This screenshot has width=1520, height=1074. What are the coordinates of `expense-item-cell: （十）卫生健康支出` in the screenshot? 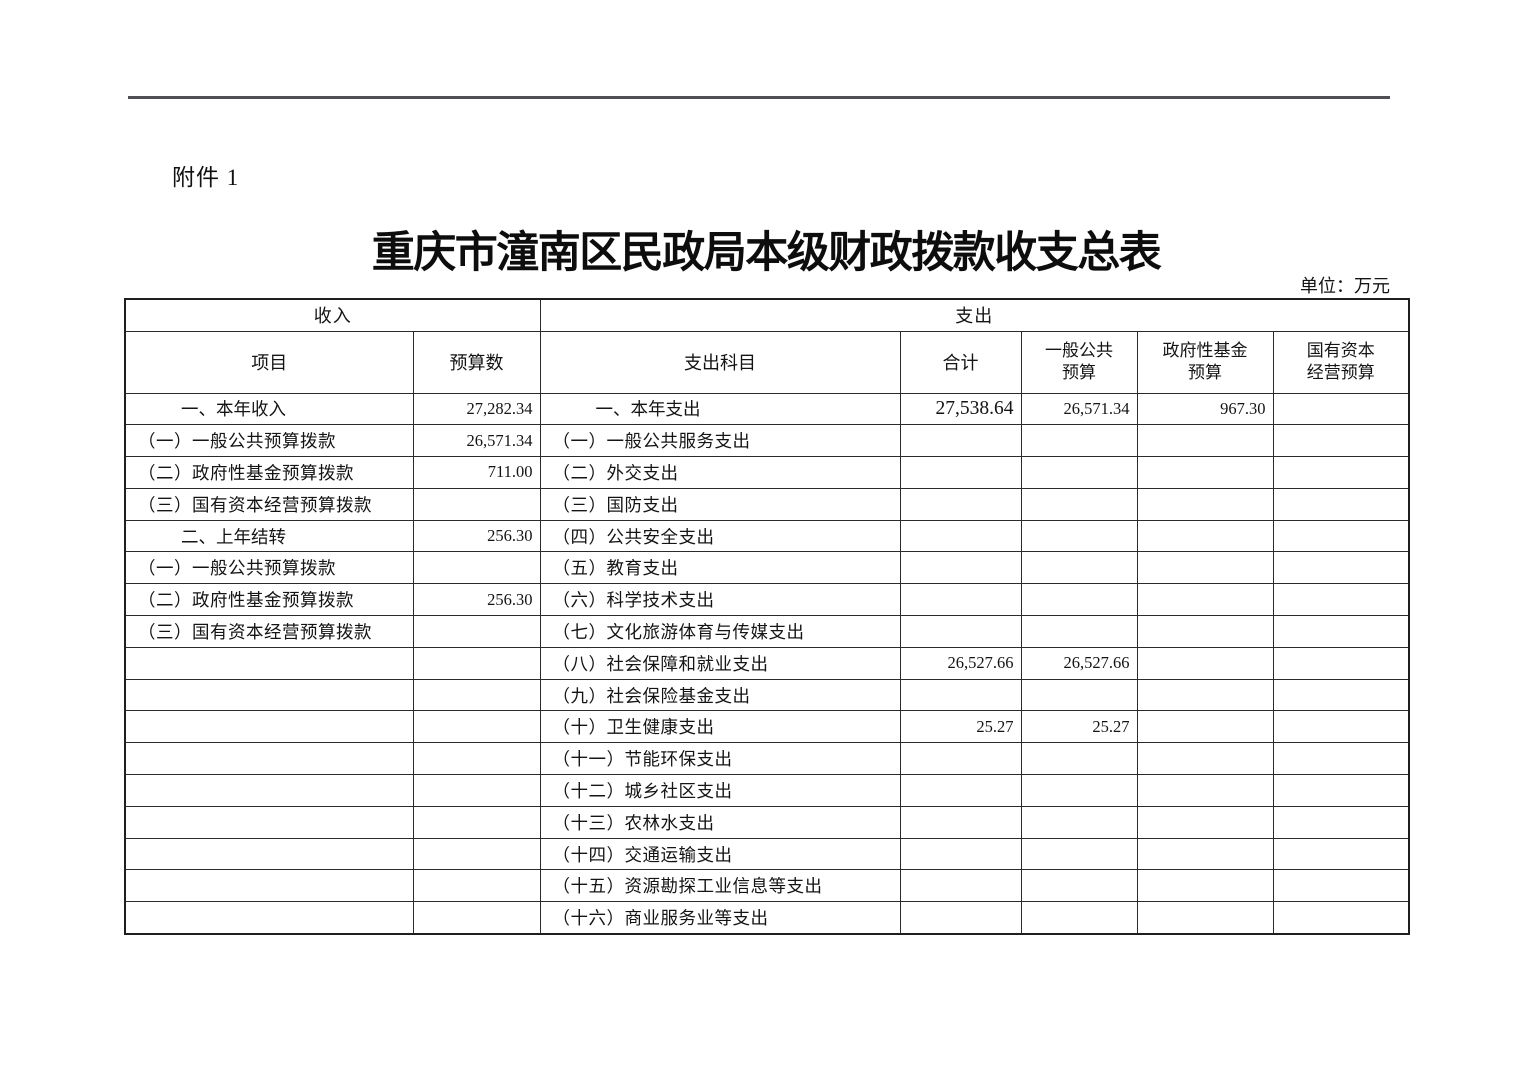 It's located at (720, 727).